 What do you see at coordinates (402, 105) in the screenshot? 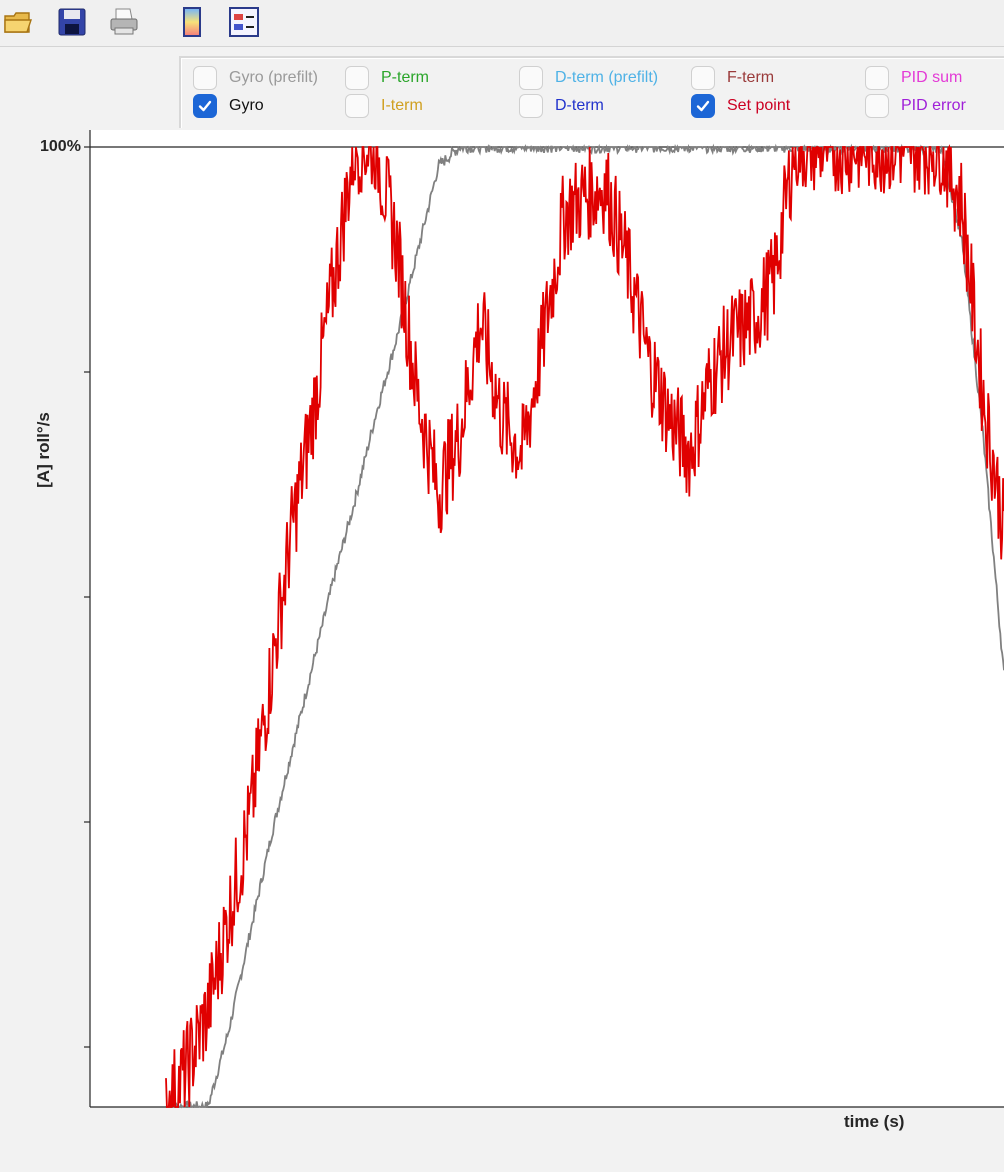
I see `option-label: I-term` at bounding box center [402, 105].